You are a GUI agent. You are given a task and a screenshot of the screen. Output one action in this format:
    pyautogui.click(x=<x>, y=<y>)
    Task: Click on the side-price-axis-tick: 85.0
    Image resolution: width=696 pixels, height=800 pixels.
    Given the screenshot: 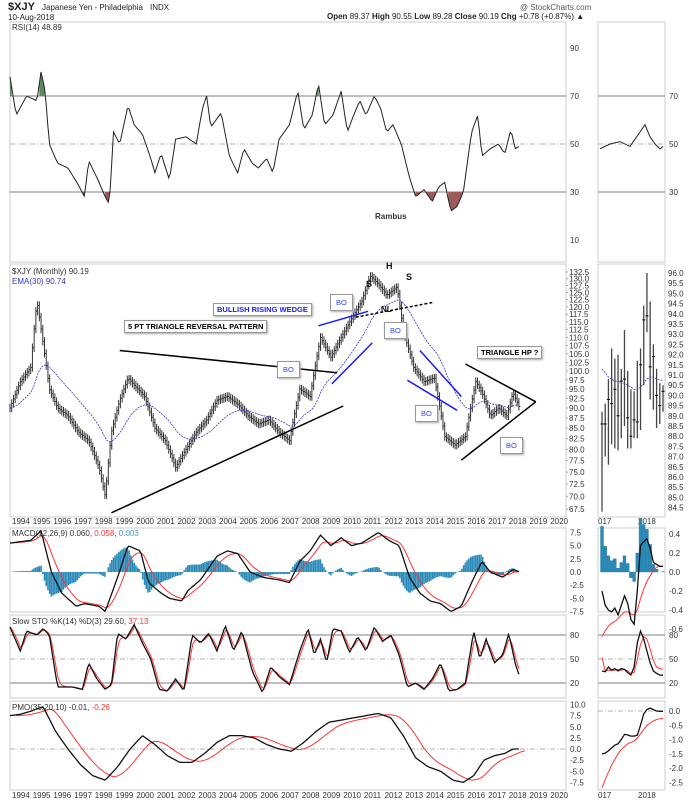 What is the action you would take?
    pyautogui.click(x=676, y=497)
    